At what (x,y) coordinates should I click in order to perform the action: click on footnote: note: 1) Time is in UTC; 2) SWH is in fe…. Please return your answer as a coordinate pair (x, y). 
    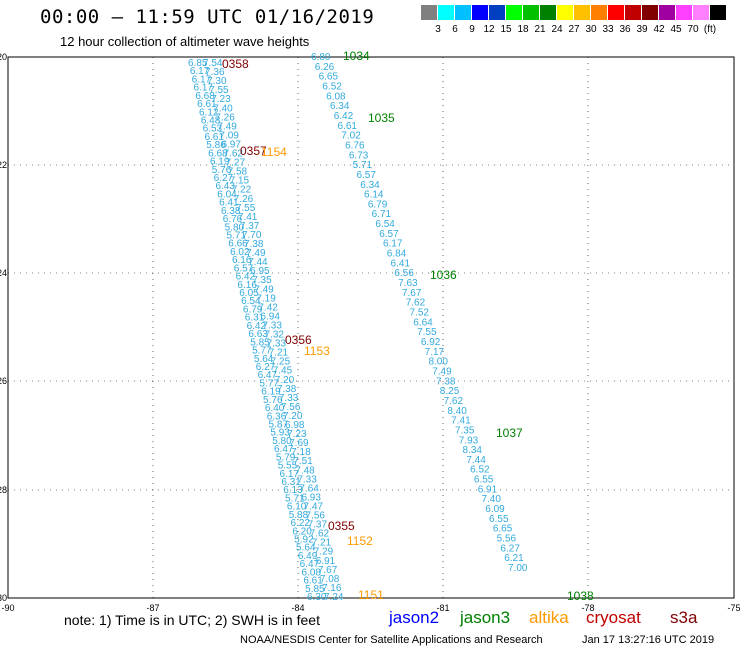
    Looking at the image, I should click on (192, 620).